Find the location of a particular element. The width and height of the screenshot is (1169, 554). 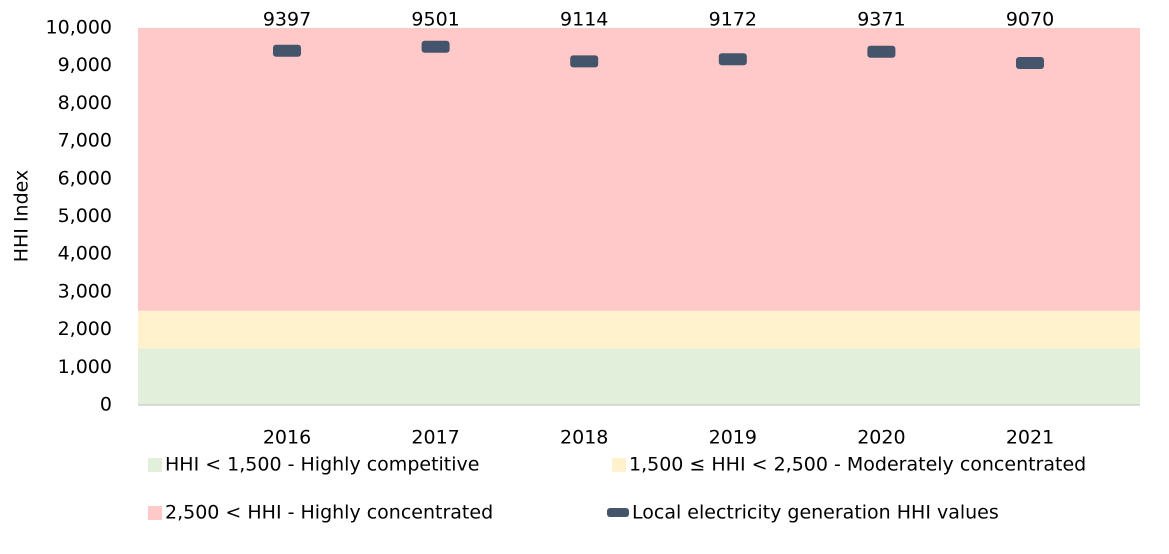

data-label: 9070 is located at coordinates (1030, 20).